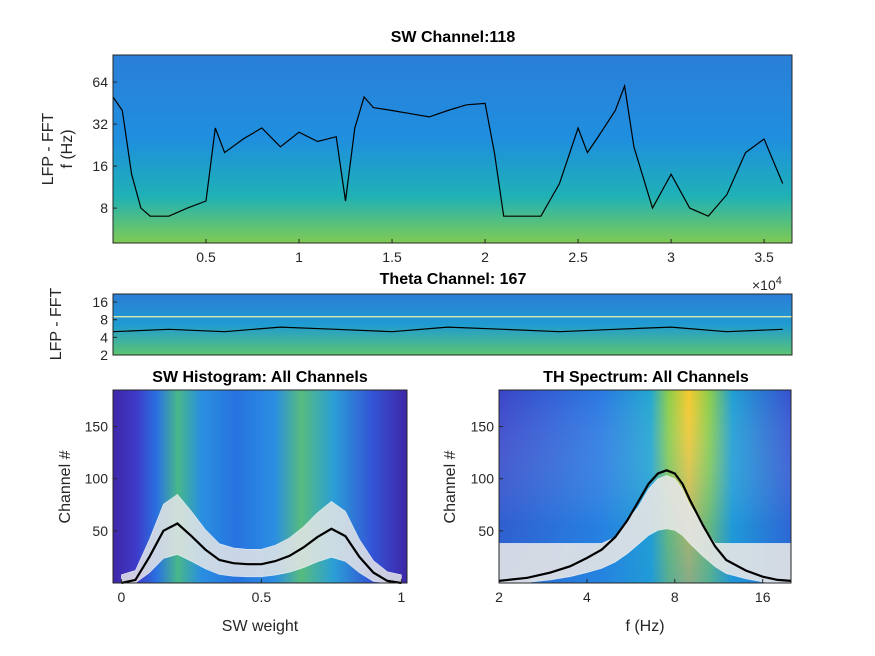 The width and height of the screenshot is (875, 656). I want to click on th-spectrum-frame, so click(645, 486).